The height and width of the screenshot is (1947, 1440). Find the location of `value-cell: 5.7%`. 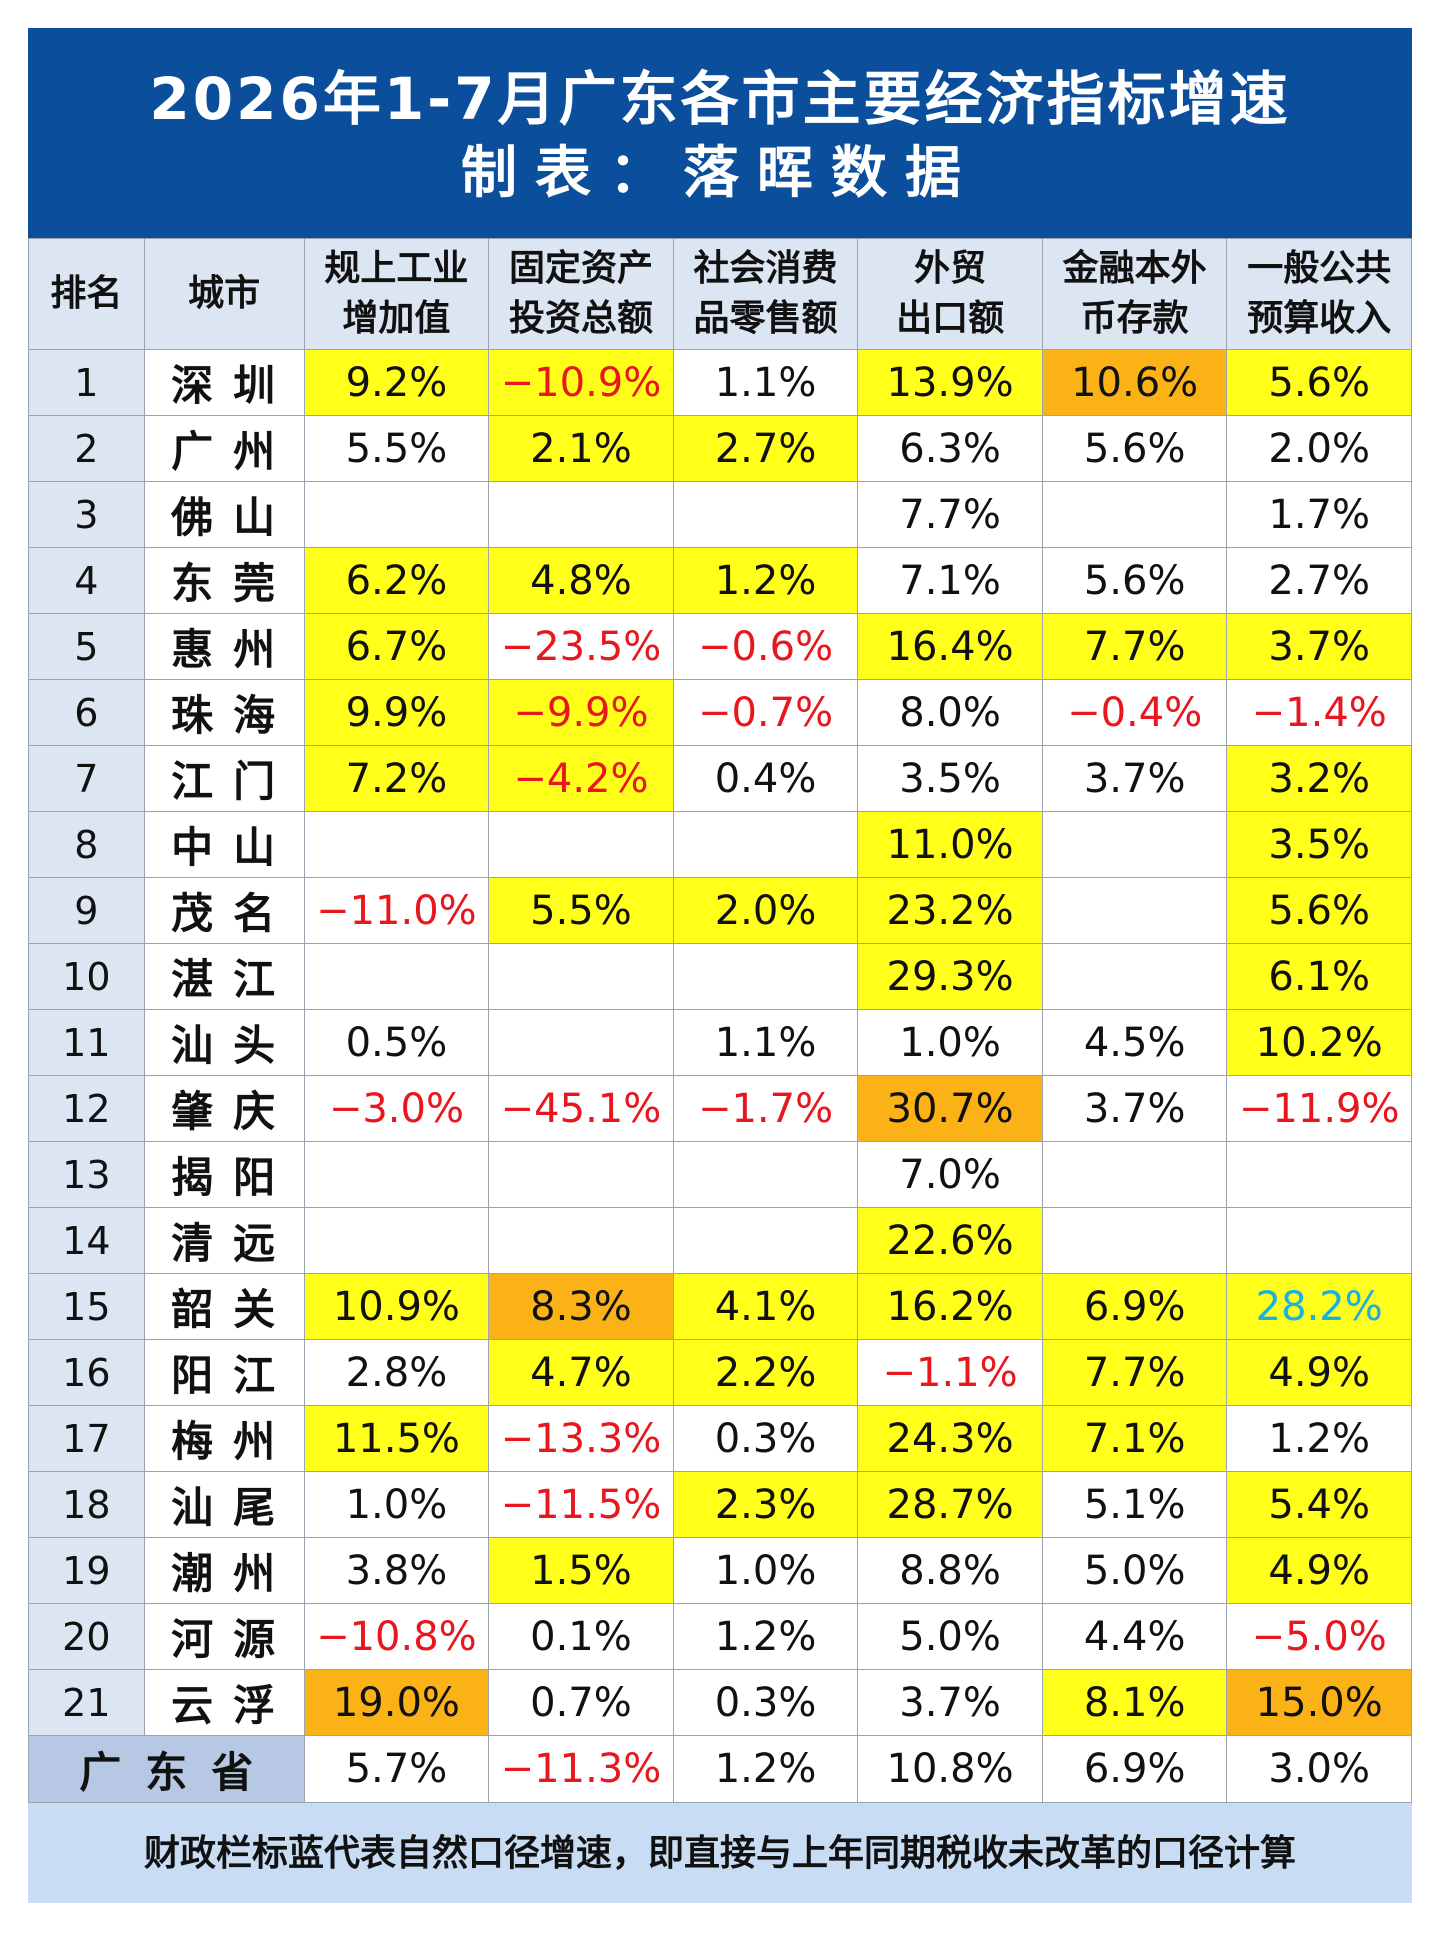

value-cell: 5.7% is located at coordinates (396, 1769).